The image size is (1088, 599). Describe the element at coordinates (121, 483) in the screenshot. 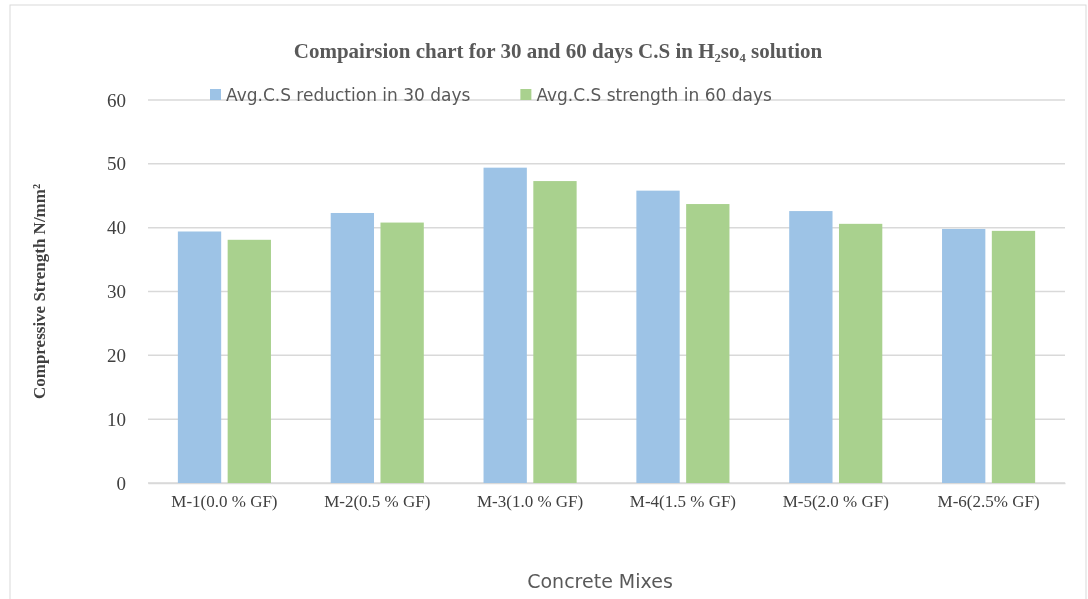

I see `y-tick-label: 0` at that location.